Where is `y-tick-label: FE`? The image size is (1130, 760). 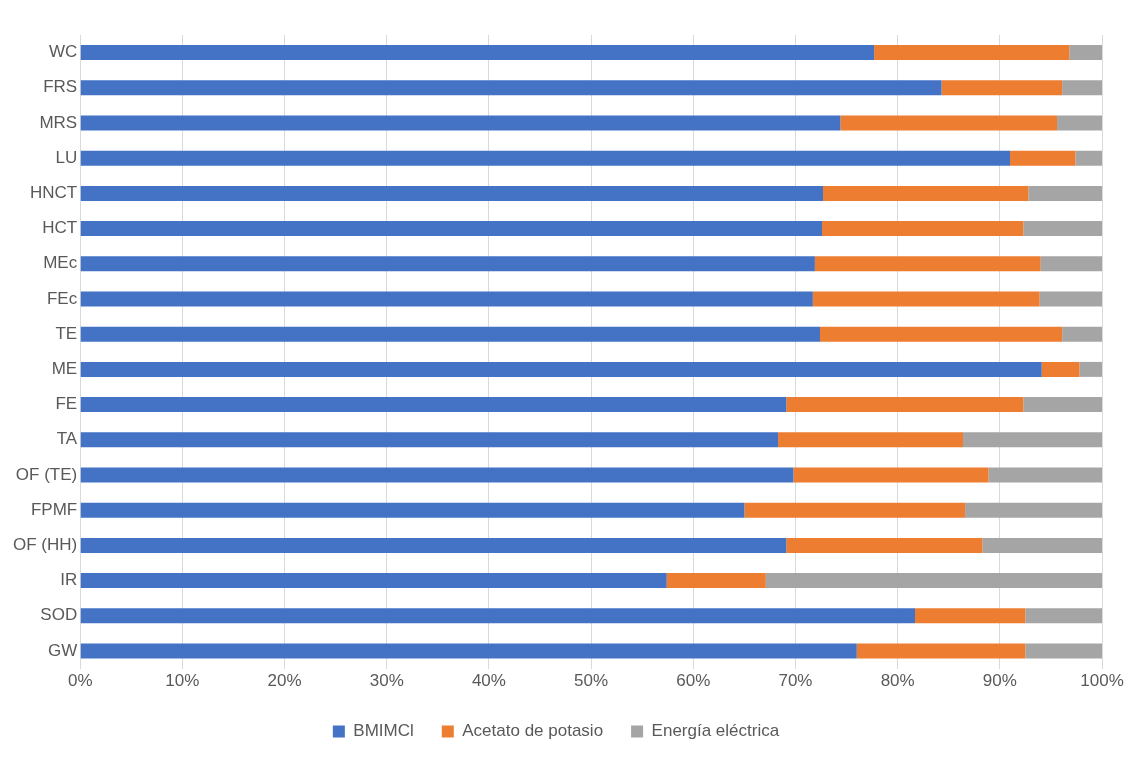
y-tick-label: FE is located at coordinates (66, 404).